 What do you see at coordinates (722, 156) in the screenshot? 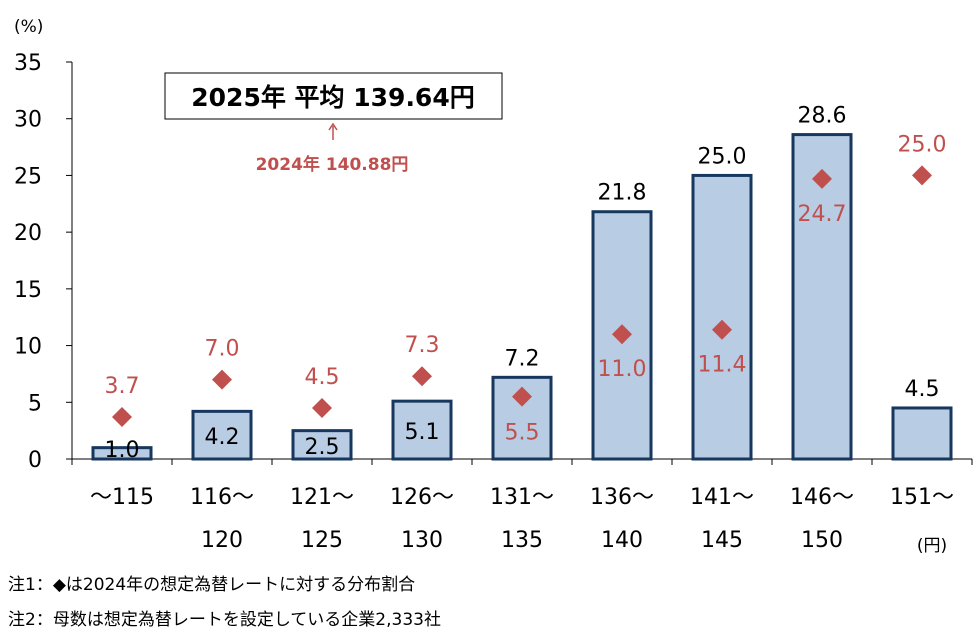
I see `bar-label: 25.0` at bounding box center [722, 156].